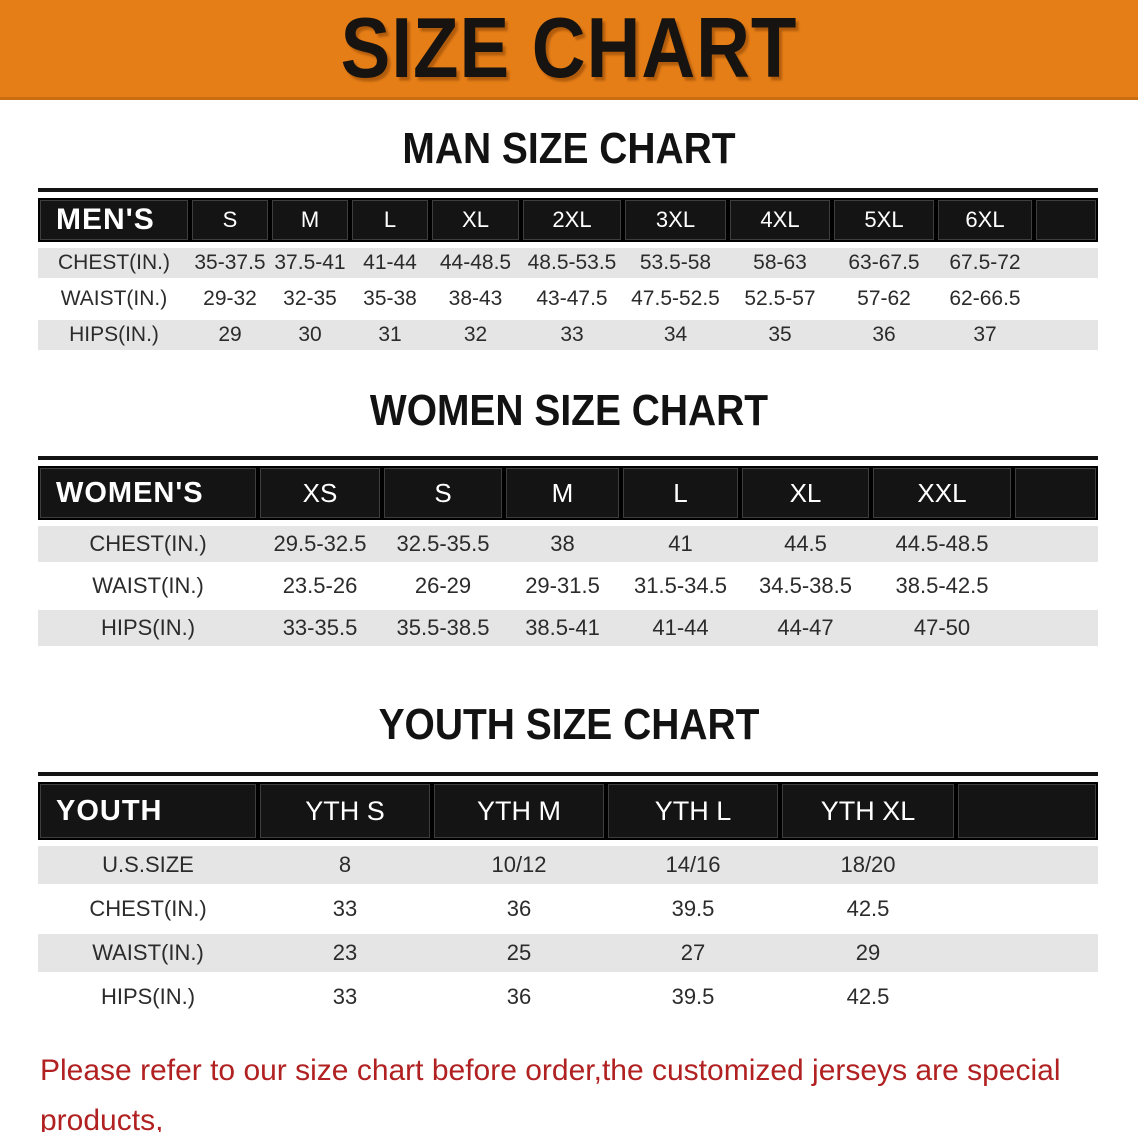 Image resolution: width=1138 pixels, height=1132 pixels. Describe the element at coordinates (868, 865) in the screenshot. I see `cell: 18/20` at that location.